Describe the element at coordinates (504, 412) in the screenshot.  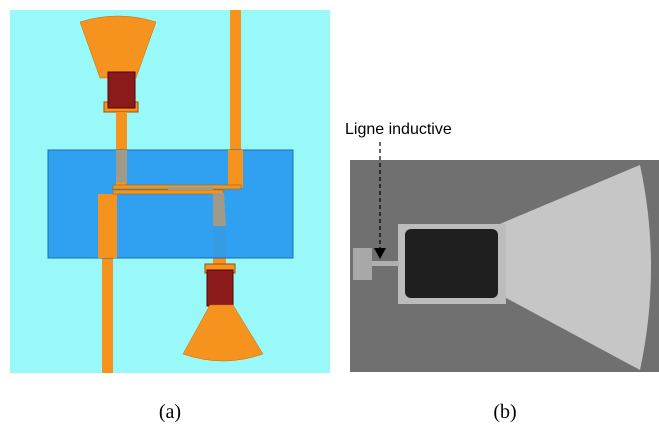
I see `panel-label: (b)` at that location.